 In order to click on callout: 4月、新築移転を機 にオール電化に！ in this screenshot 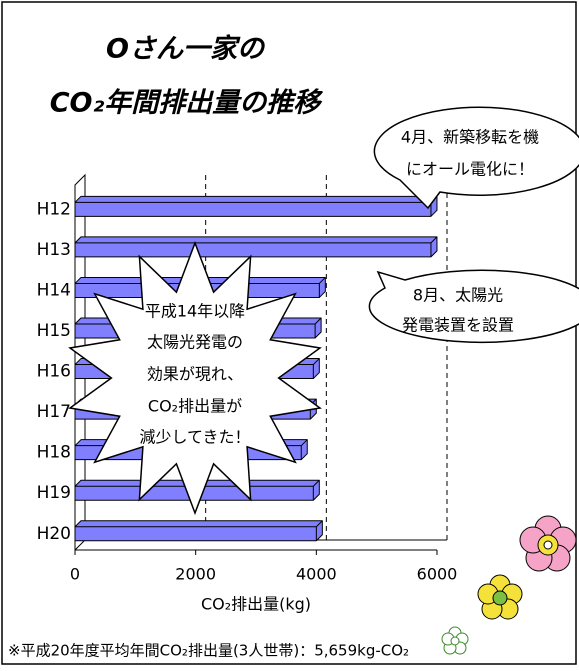, I will do `click(476, 158)`.